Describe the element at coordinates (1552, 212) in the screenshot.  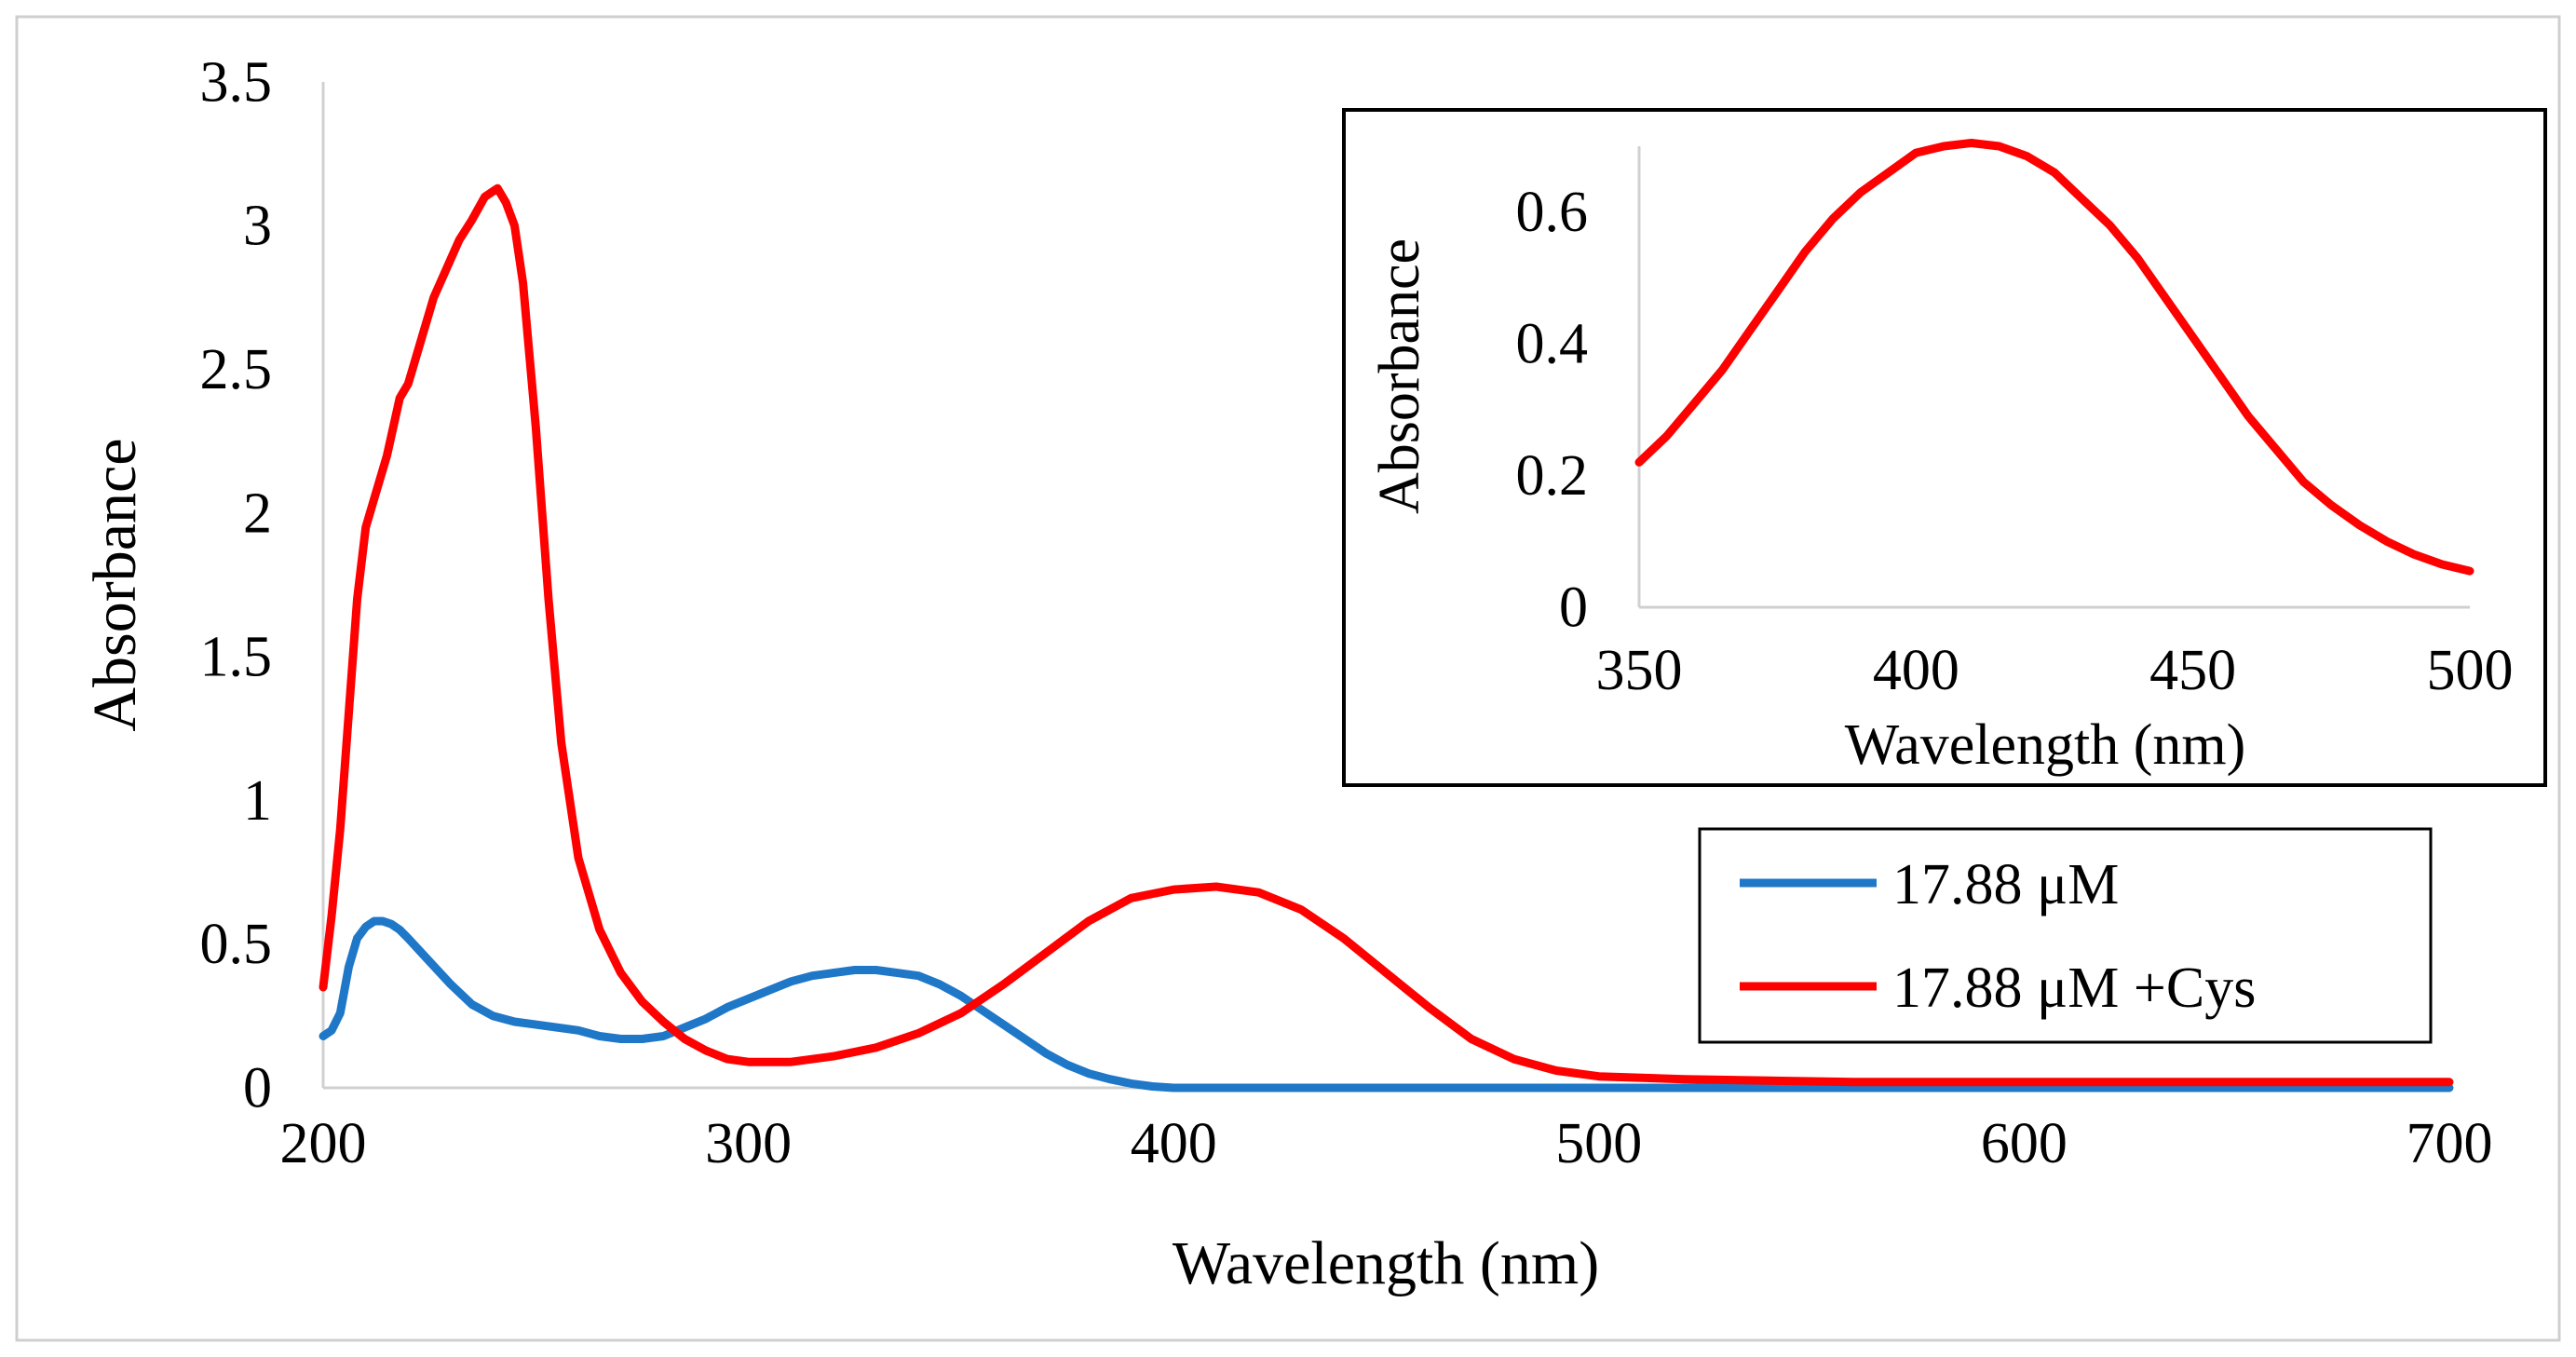
I see `inset-y-tick-label: 0.6` at that location.